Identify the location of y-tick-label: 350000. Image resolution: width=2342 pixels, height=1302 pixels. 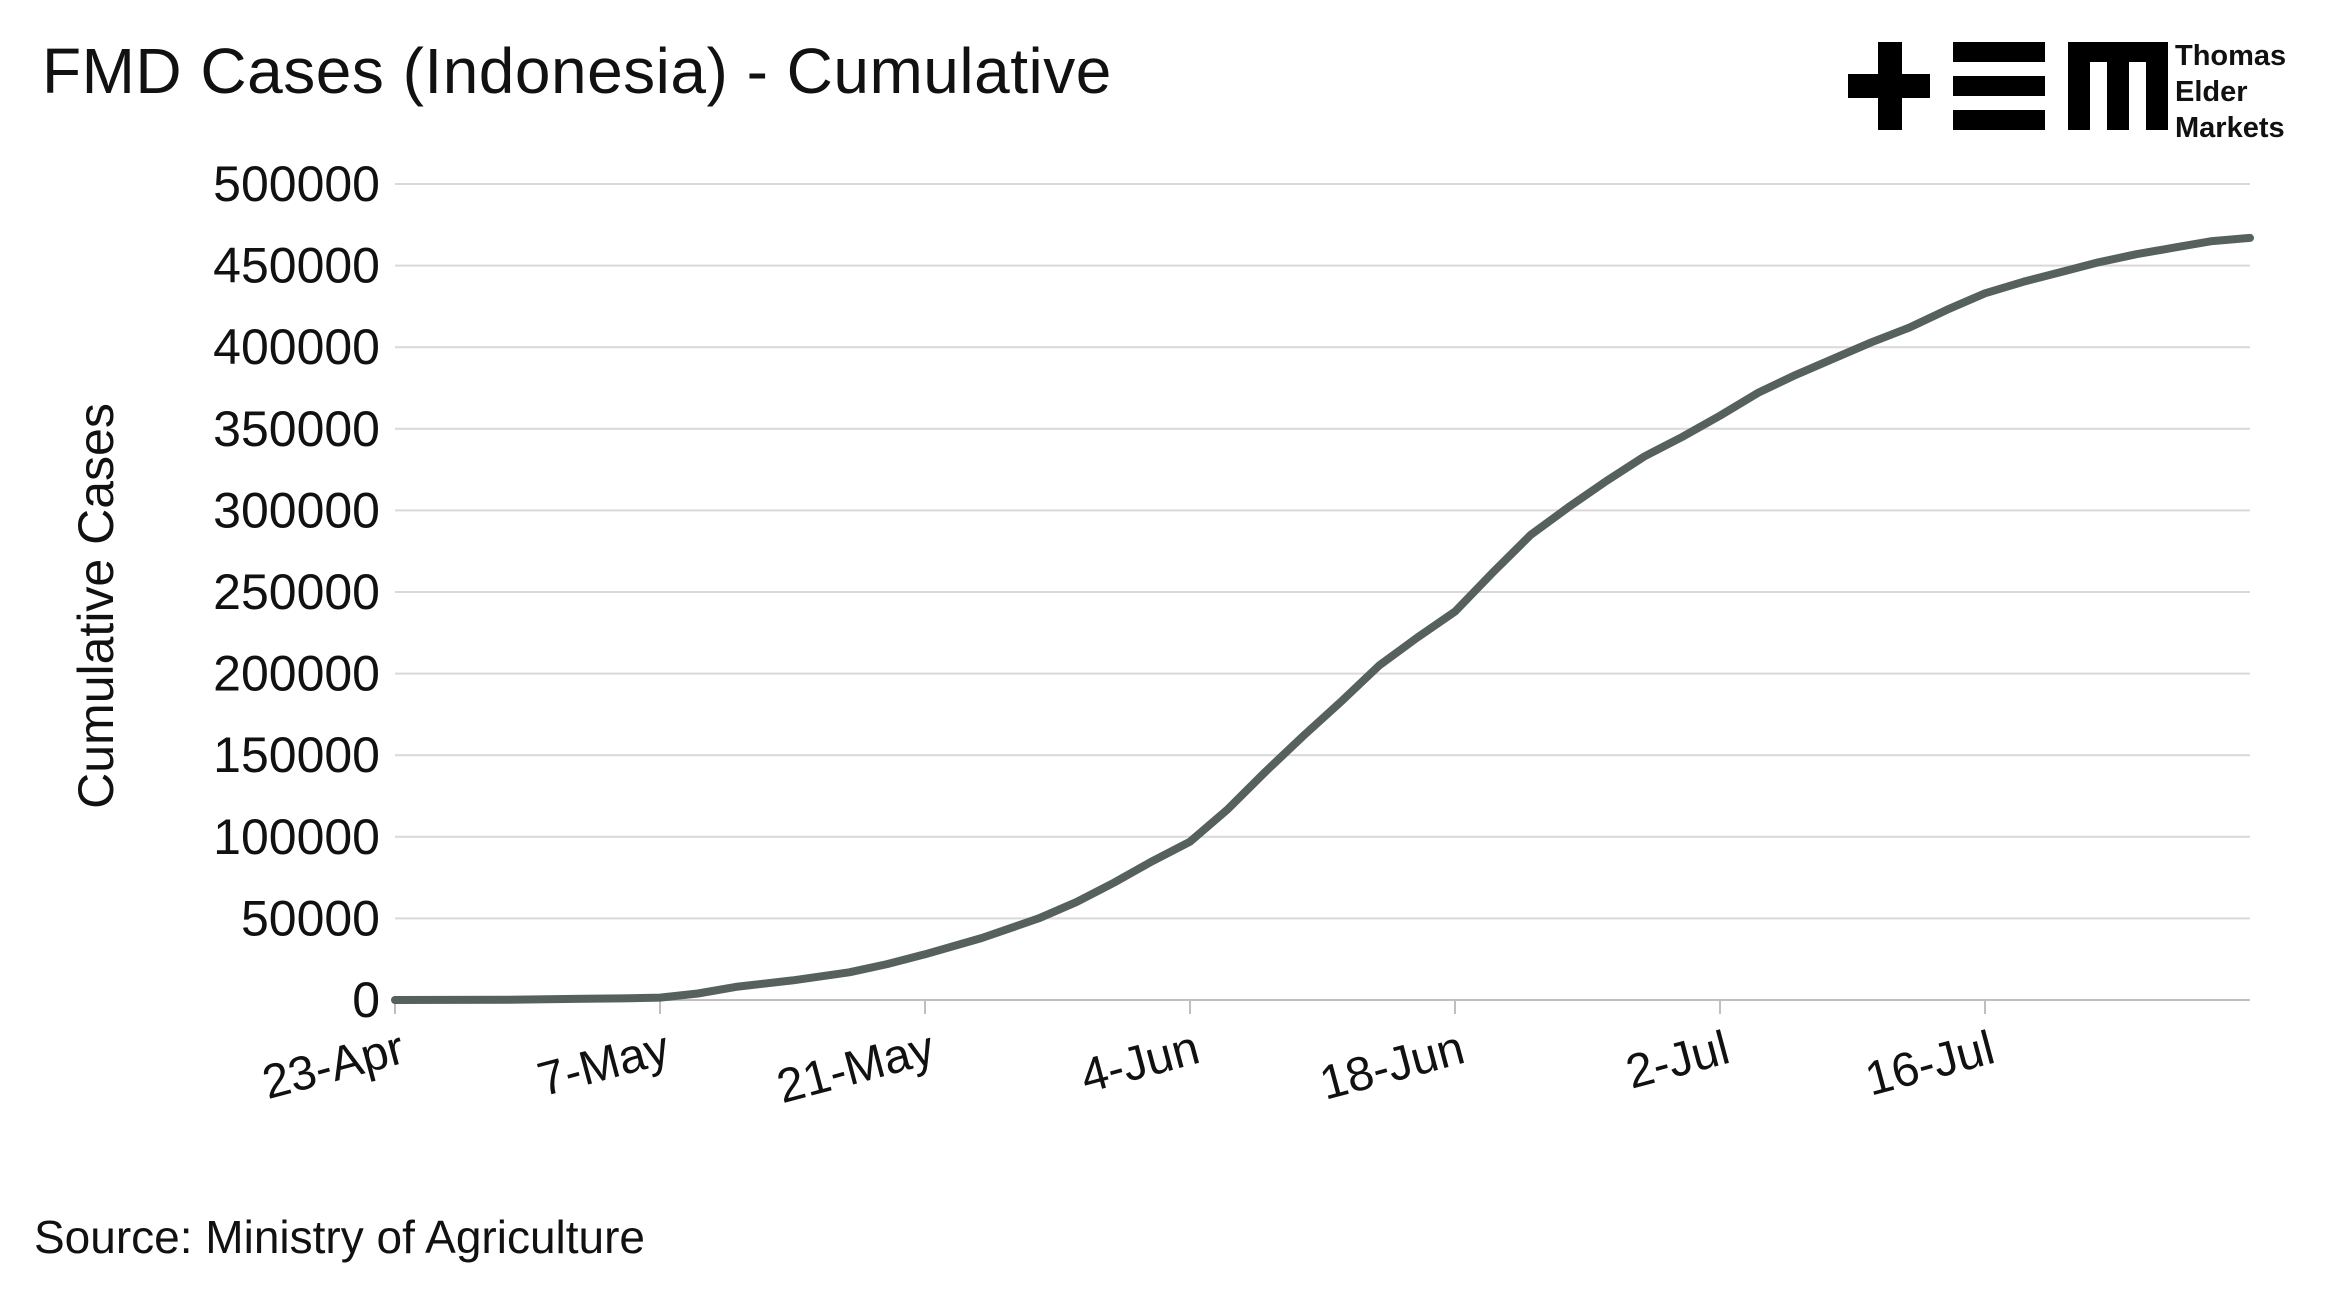
(296, 429).